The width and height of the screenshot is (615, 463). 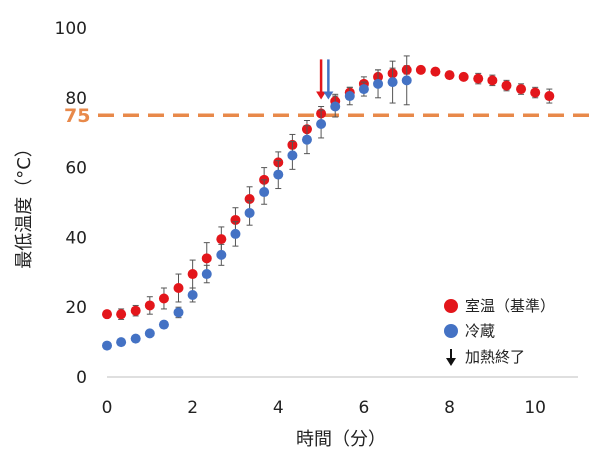 I want to click on x-tick-label-0: 0, so click(x=107, y=408).